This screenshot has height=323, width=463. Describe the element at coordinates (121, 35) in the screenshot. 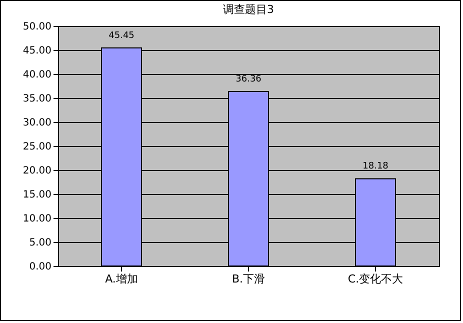

I see `data-label: 45.45` at that location.